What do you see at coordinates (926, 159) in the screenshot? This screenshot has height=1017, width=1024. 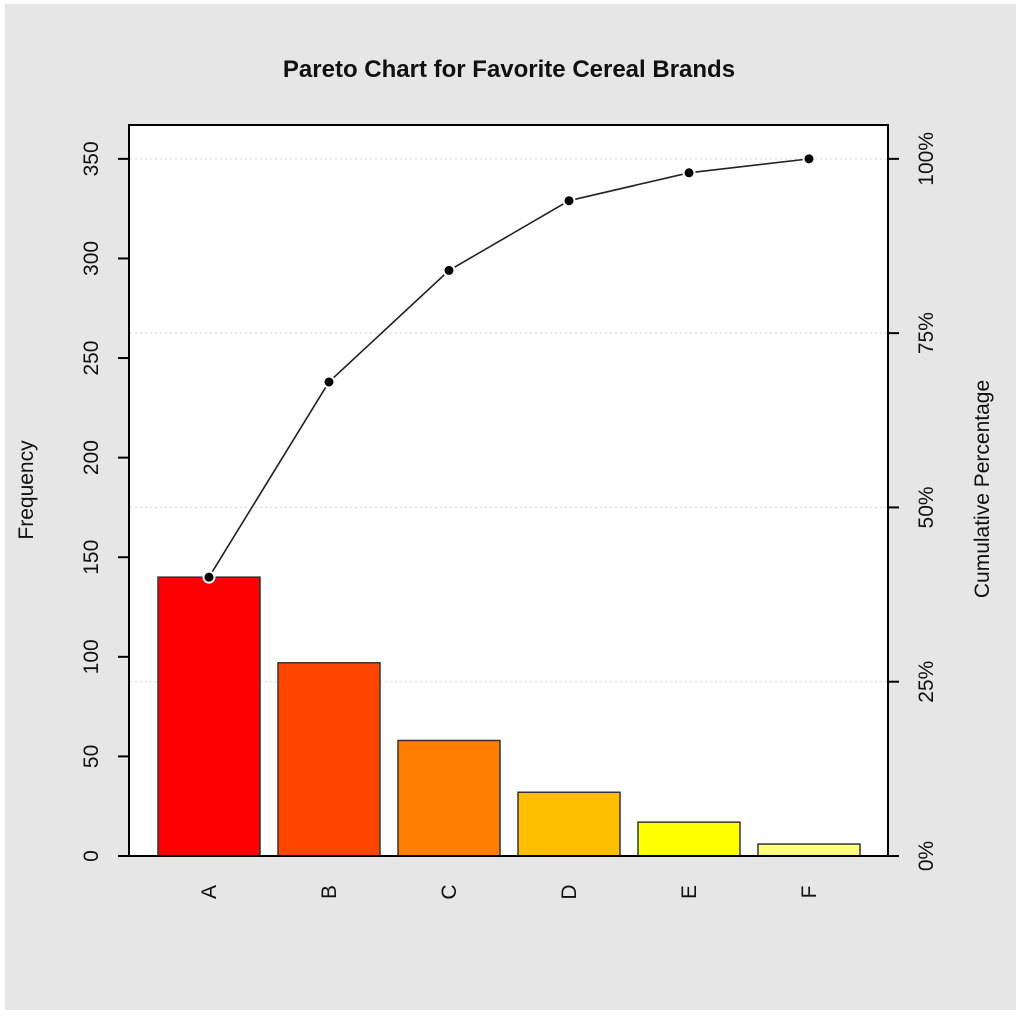 I see `right-tick-label-4: 100%` at bounding box center [926, 159].